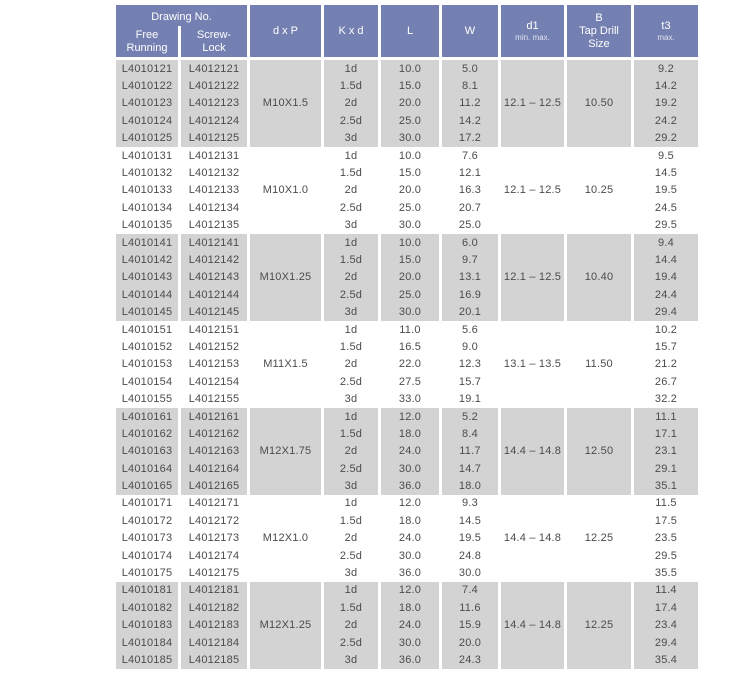 The height and width of the screenshot is (675, 750). What do you see at coordinates (214, 86) in the screenshot?
I see `cell-screw-lock: L4012122` at bounding box center [214, 86].